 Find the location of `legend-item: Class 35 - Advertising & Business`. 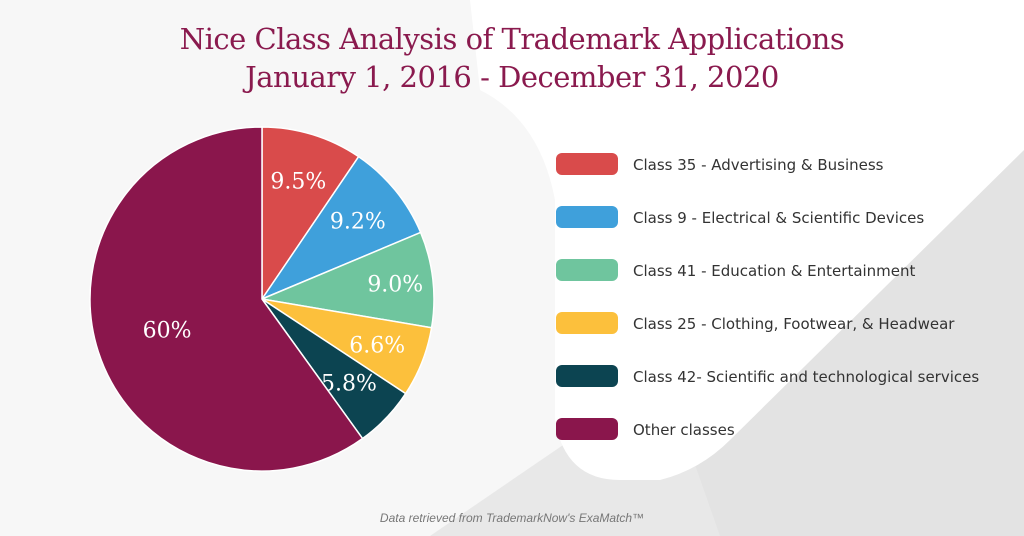

legend-item: Class 35 - Advertising & Business is located at coordinates (776, 166).